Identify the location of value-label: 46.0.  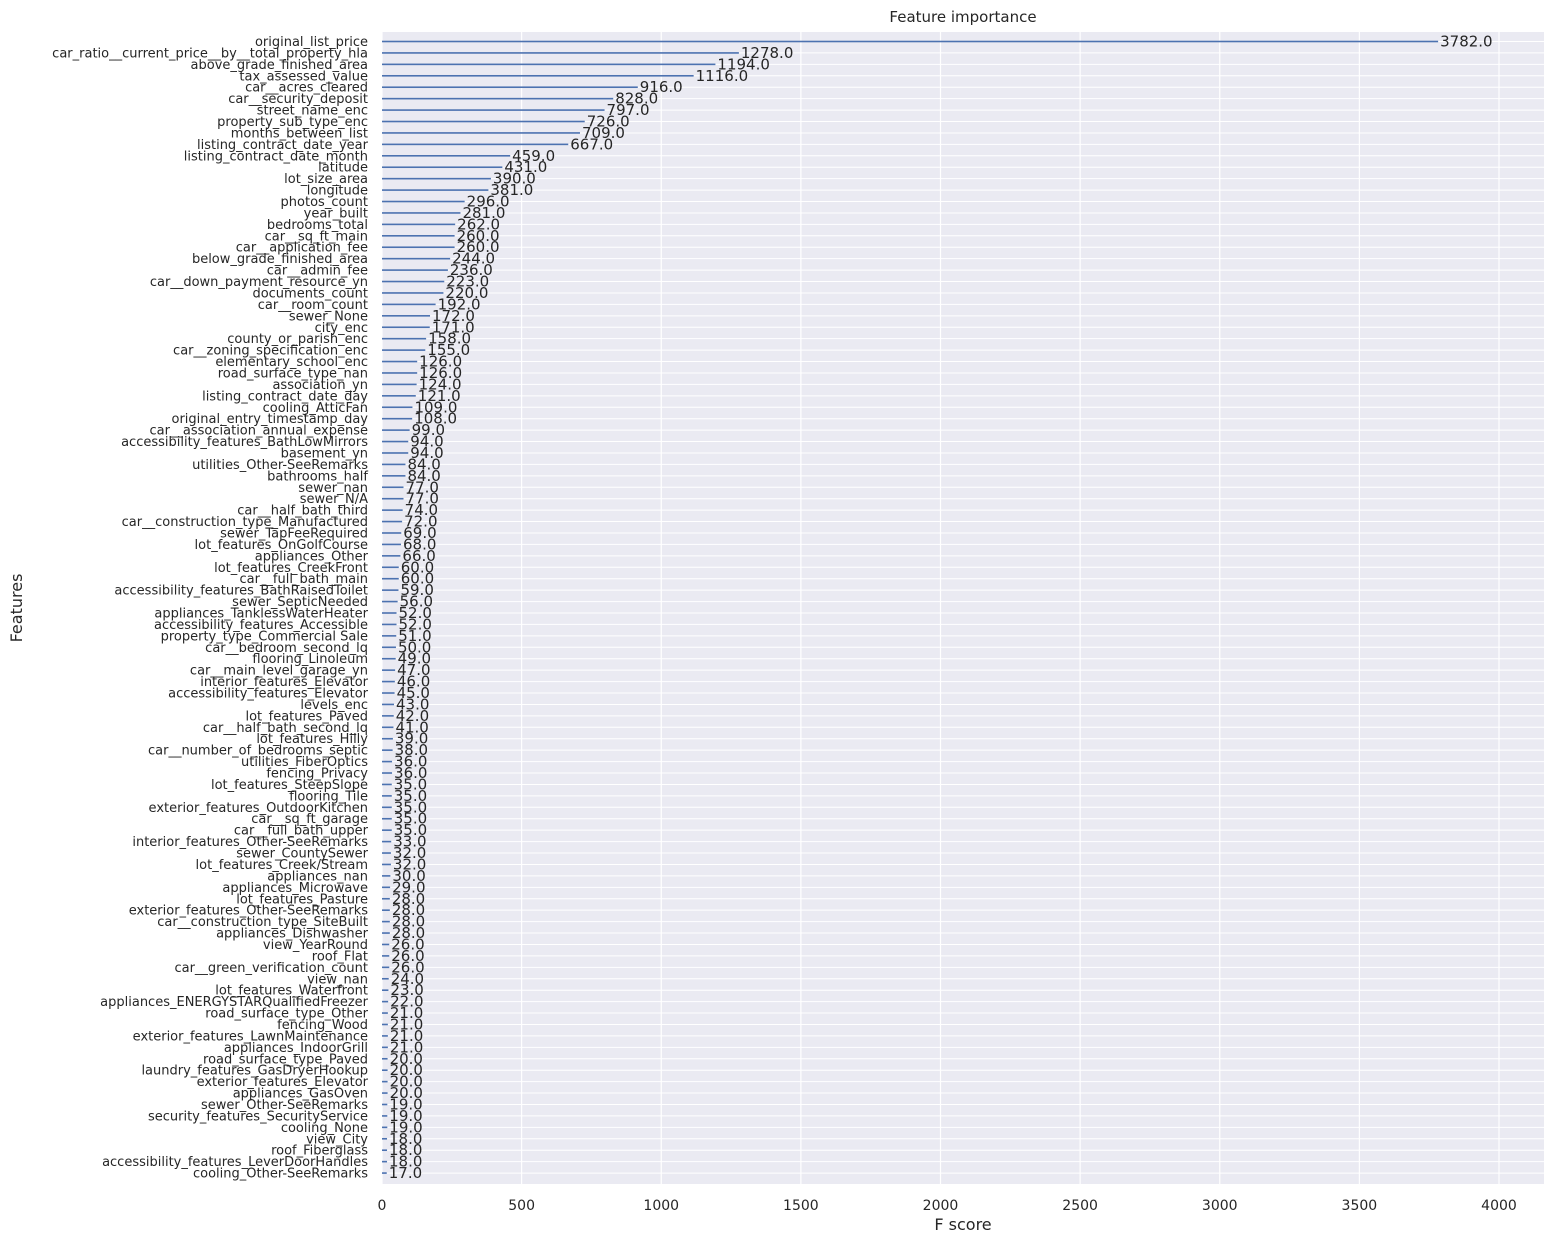
(413, 682).